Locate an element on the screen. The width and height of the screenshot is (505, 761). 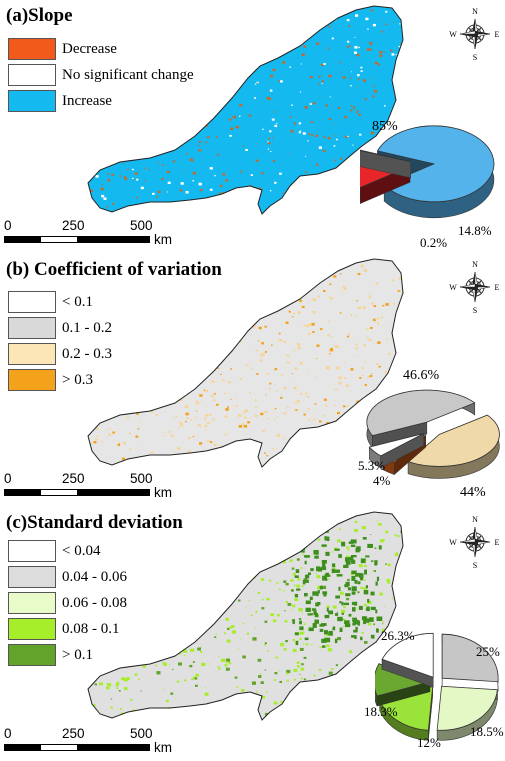
legend-label: 0.1 - 0.2 is located at coordinates (87, 328).